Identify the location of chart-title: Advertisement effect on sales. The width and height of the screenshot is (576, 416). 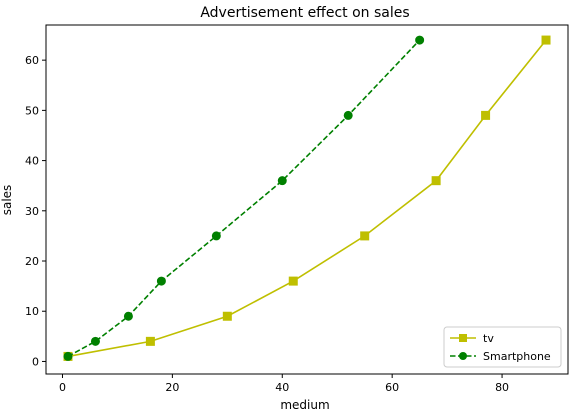
(304, 13).